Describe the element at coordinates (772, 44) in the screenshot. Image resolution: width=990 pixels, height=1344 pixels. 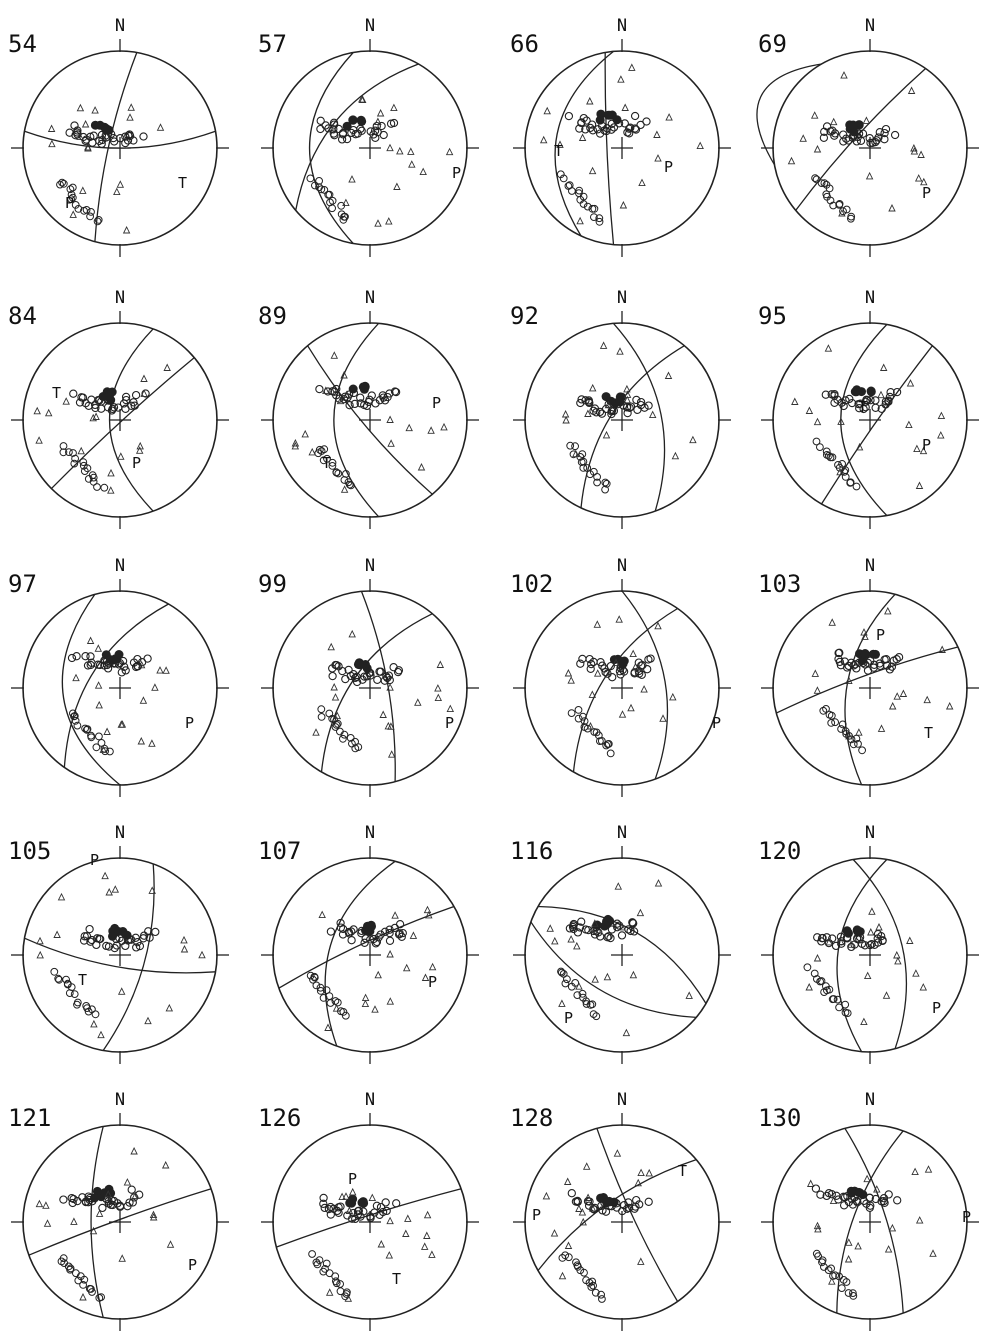
I see `event-number: 69` at that location.